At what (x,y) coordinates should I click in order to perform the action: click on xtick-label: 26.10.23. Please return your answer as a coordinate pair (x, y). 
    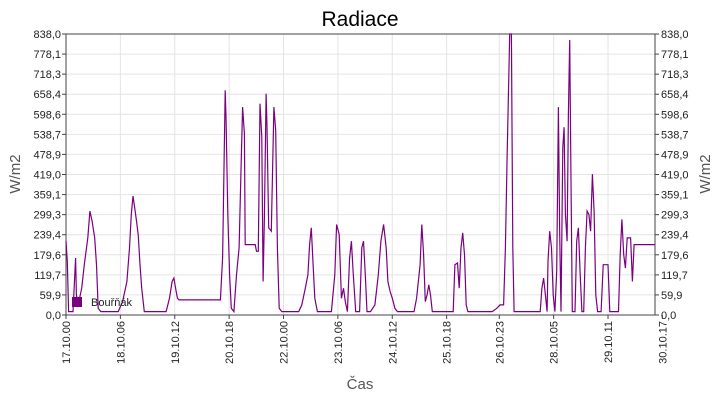
    Looking at the image, I should click on (500, 342).